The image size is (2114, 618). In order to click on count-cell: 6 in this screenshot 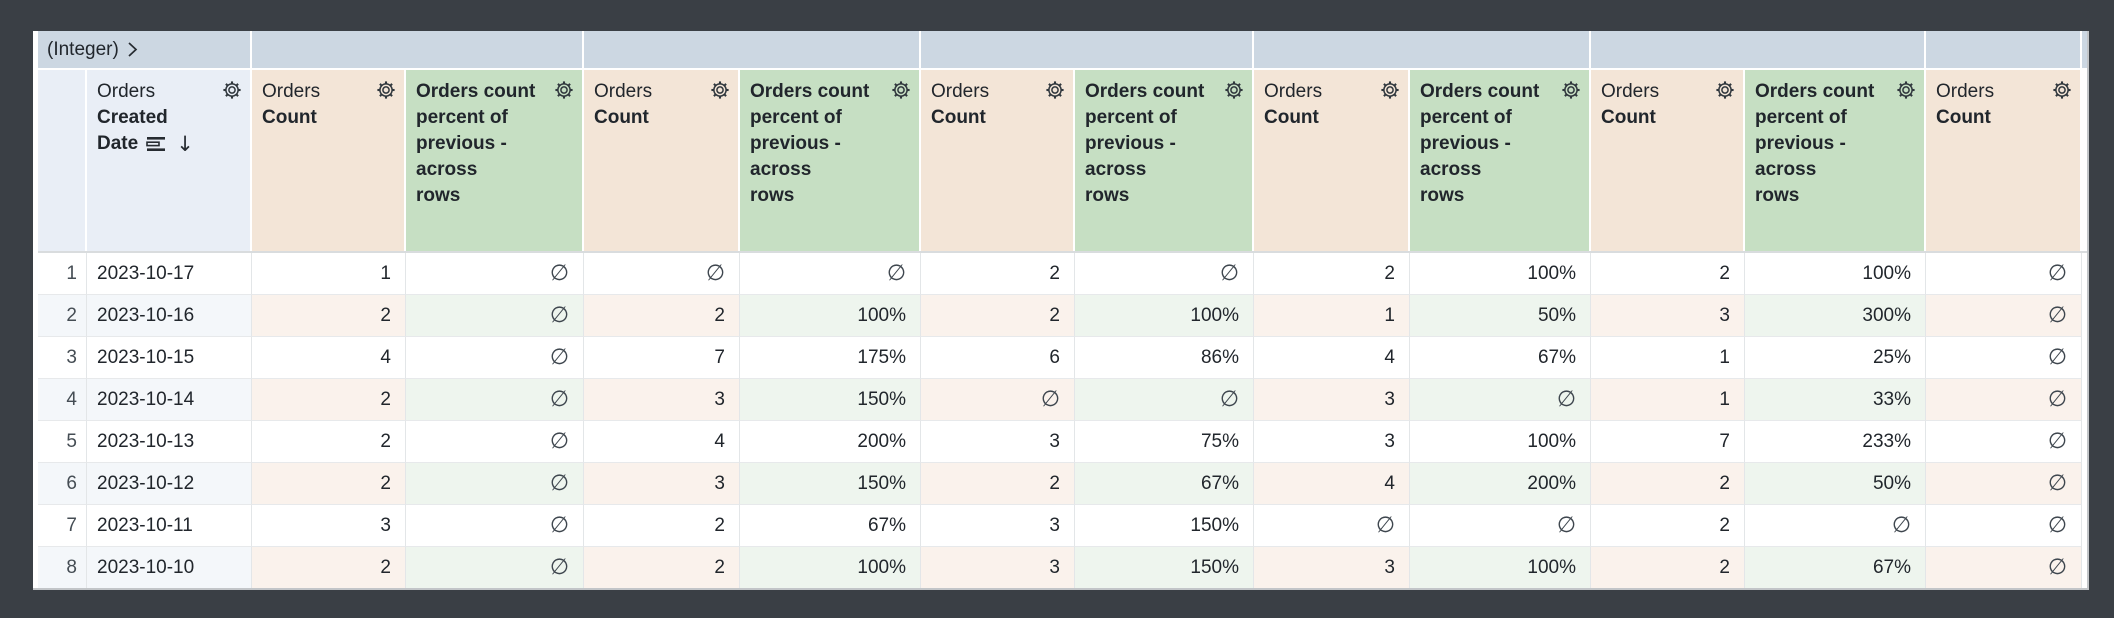, I will do `click(998, 358)`.